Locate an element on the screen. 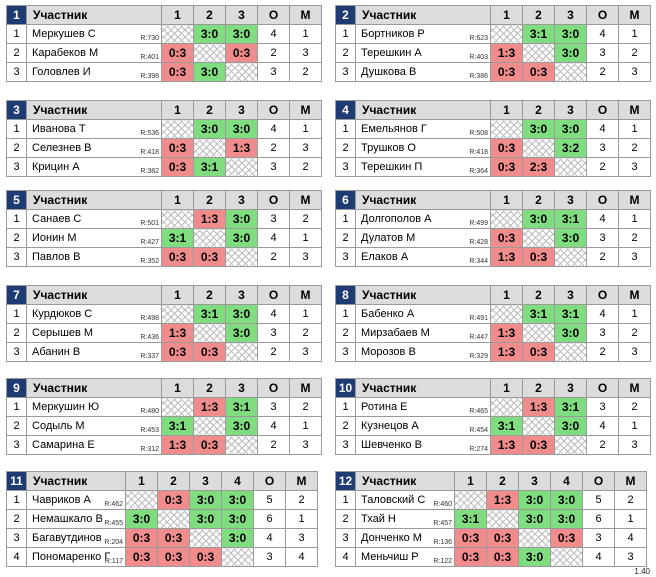 The width and height of the screenshot is (656, 577). participant-name: Курдюков С is located at coordinates (62, 314).